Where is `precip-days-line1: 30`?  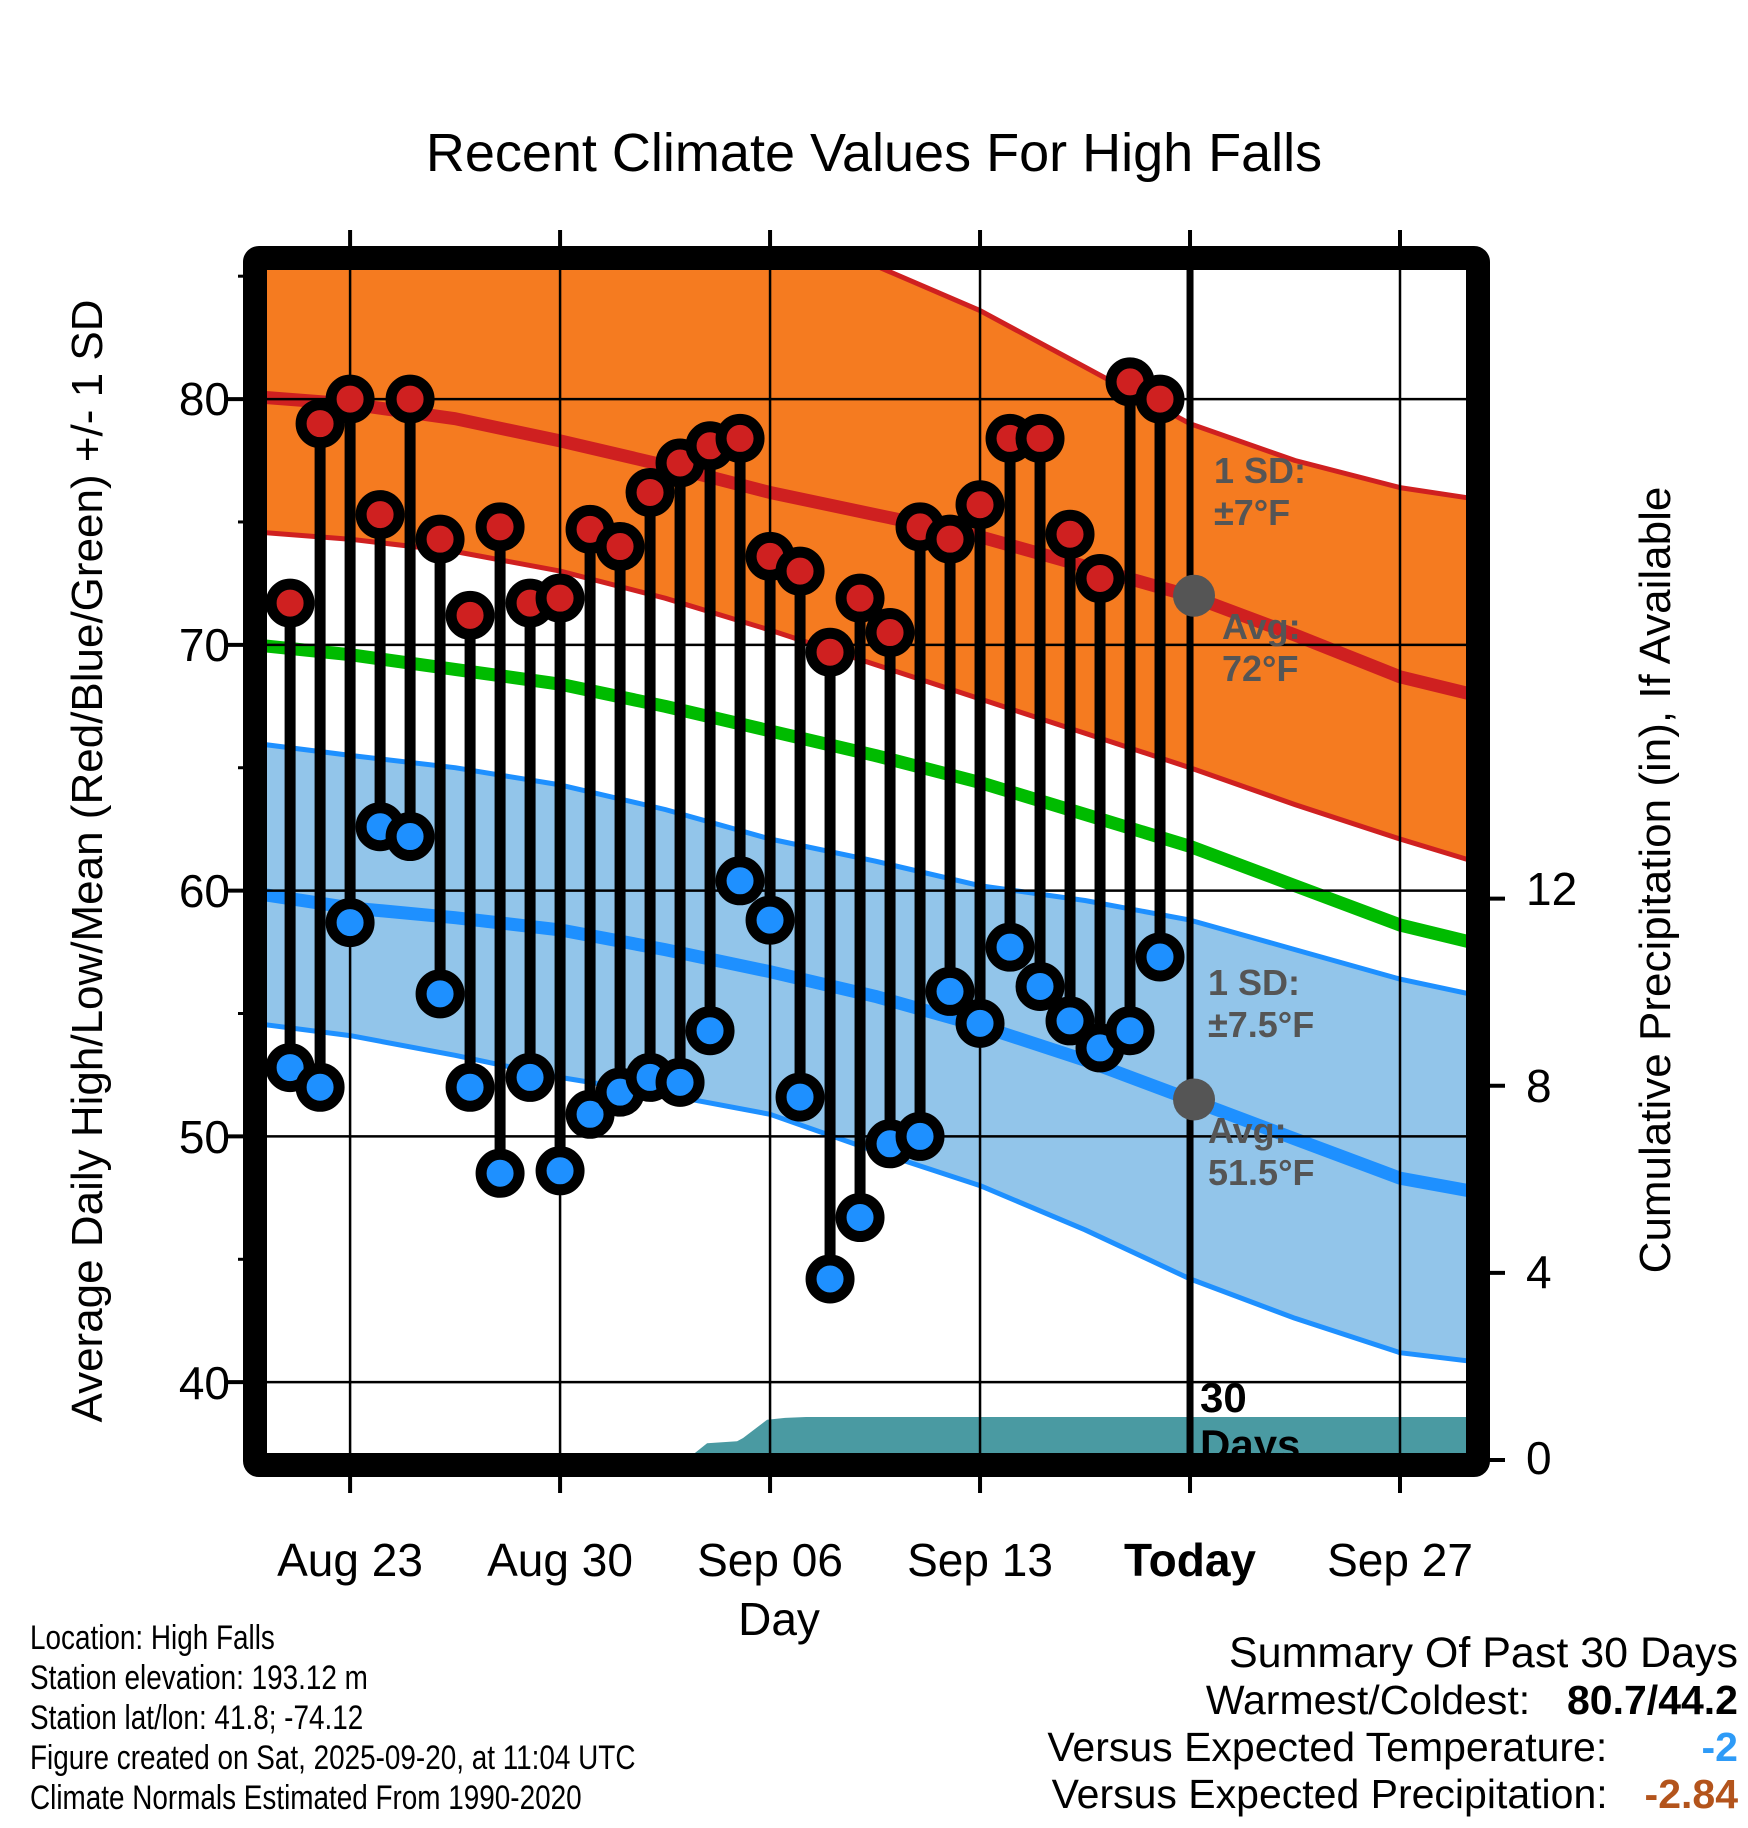 precip-days-line1: 30 is located at coordinates (1223, 1397).